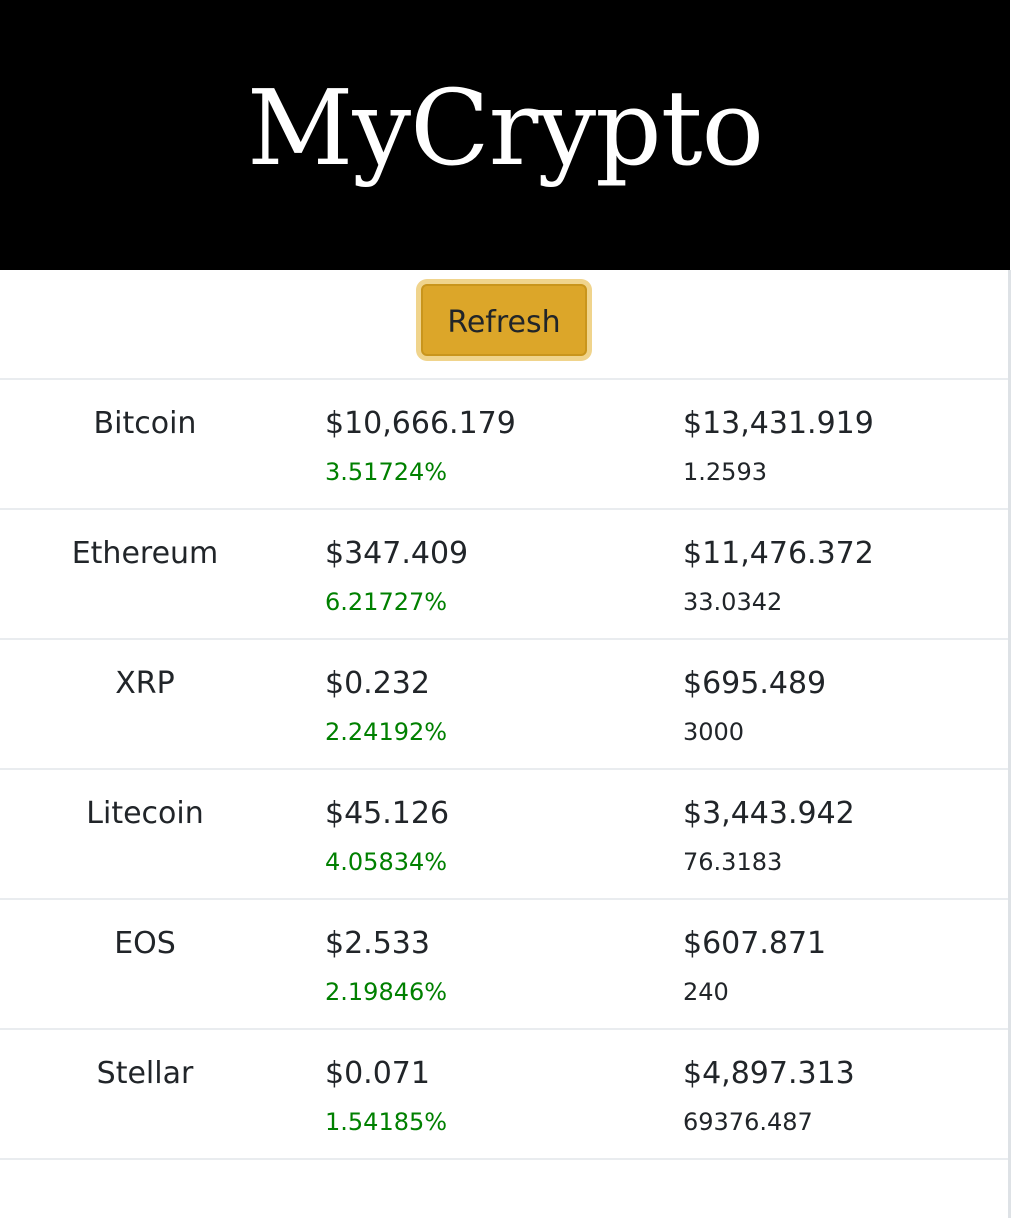 The image size is (1012, 1218). Describe the element at coordinates (145, 683) in the screenshot. I see `coin-name: XRP` at that location.